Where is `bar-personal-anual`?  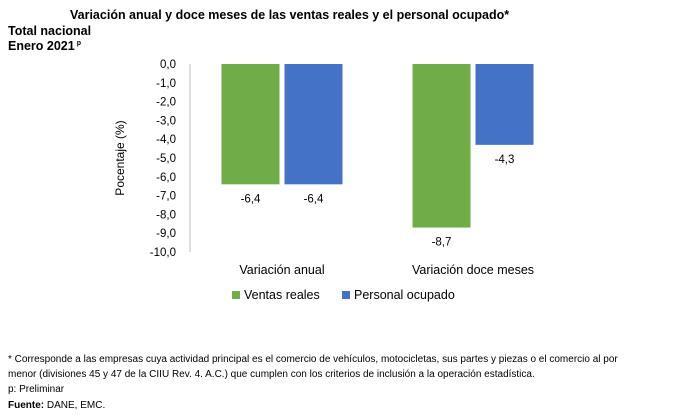 bar-personal-anual is located at coordinates (313, 124).